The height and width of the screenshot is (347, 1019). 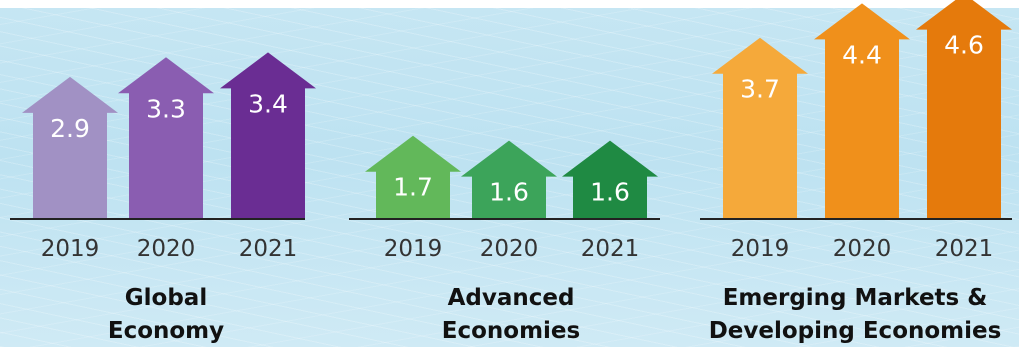 I want to click on group-title-line: Advanced, so click(x=511, y=298).